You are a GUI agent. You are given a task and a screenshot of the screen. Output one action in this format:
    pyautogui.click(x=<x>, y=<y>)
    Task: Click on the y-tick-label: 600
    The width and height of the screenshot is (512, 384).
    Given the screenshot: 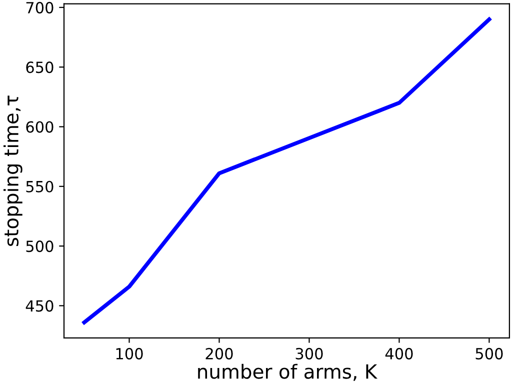 What is the action you would take?
    pyautogui.click(x=40, y=127)
    